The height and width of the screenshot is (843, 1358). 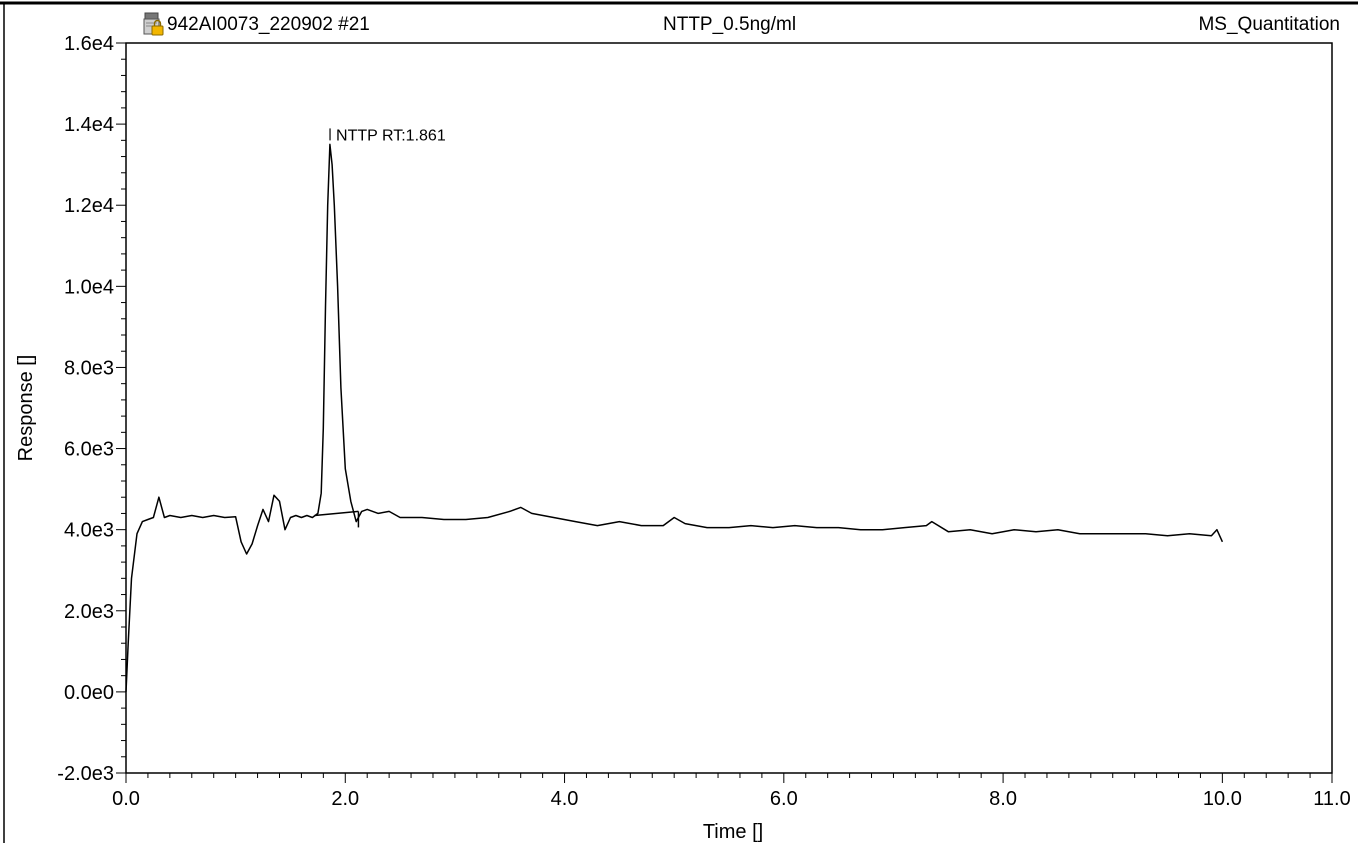 I want to click on method-name-label: MS_Quantitation, so click(x=1269, y=24).